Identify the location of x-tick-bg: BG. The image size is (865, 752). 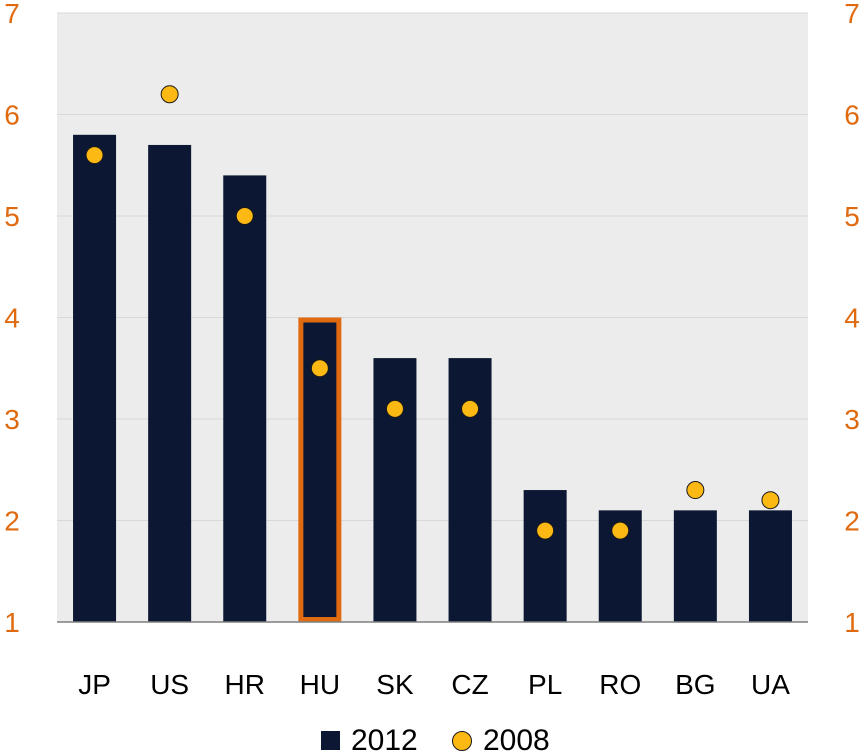
(695, 684).